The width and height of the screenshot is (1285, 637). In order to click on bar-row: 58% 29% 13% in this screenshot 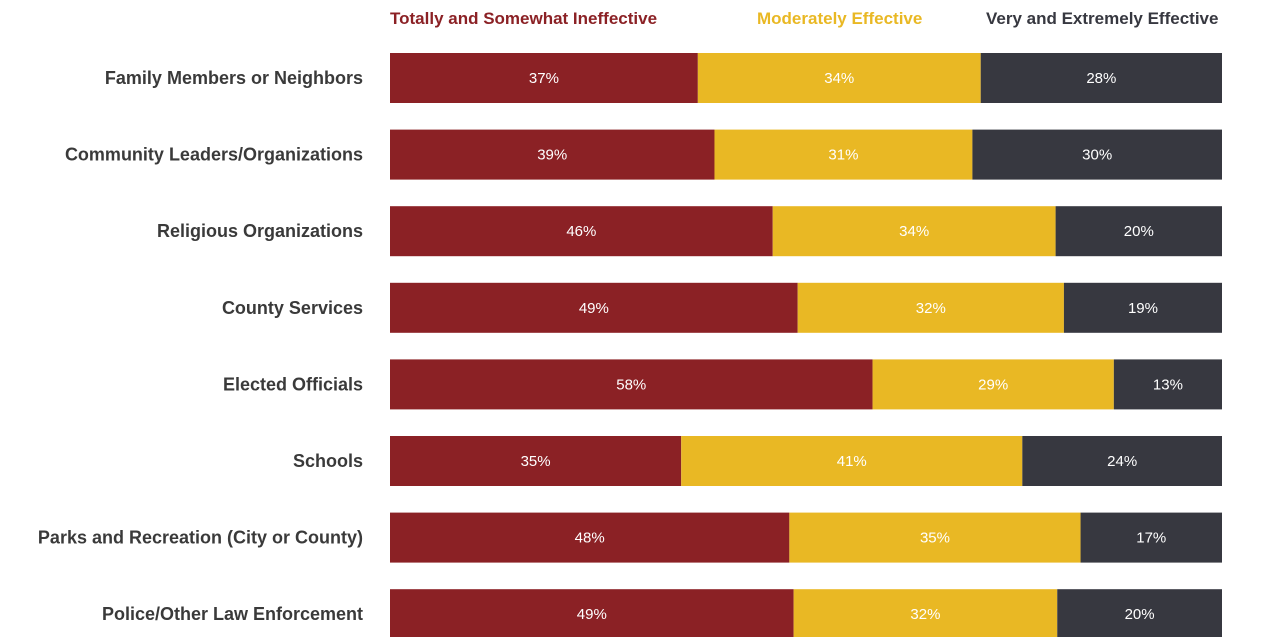, I will do `click(806, 384)`.